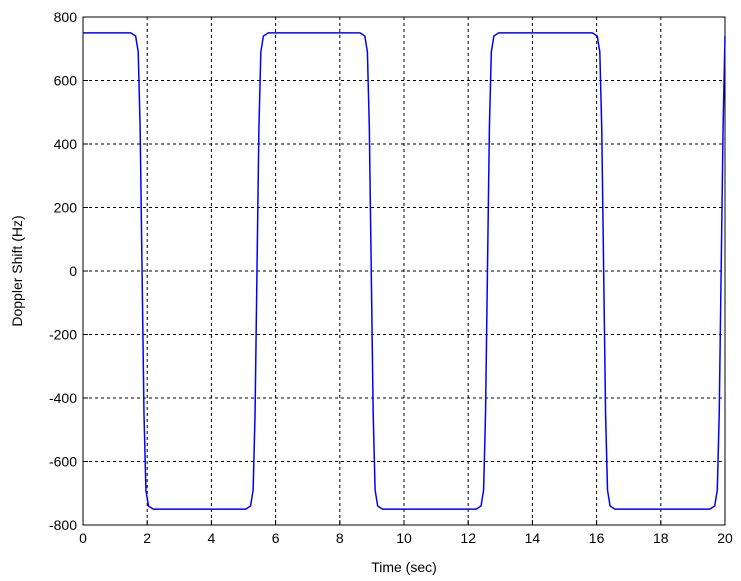 This screenshot has width=741, height=581. What do you see at coordinates (661, 538) in the screenshot?
I see `x-tick-label: 18` at bounding box center [661, 538].